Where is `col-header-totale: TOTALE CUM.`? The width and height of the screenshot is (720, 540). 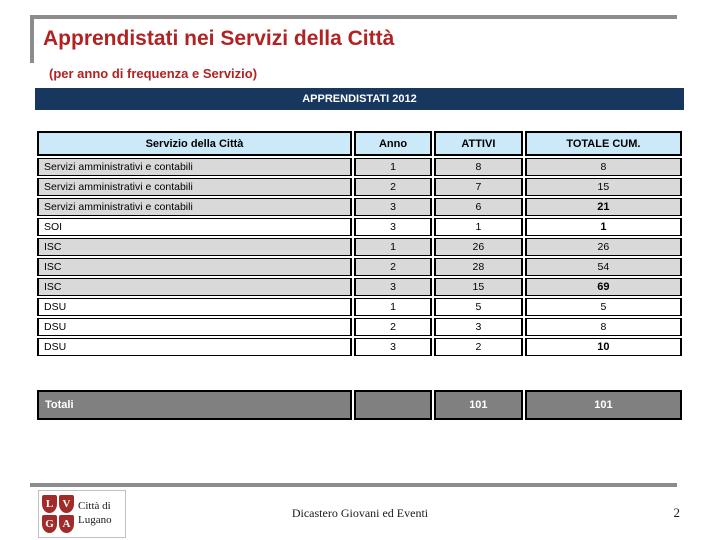
col-header-totale: TOTALE CUM. is located at coordinates (603, 143).